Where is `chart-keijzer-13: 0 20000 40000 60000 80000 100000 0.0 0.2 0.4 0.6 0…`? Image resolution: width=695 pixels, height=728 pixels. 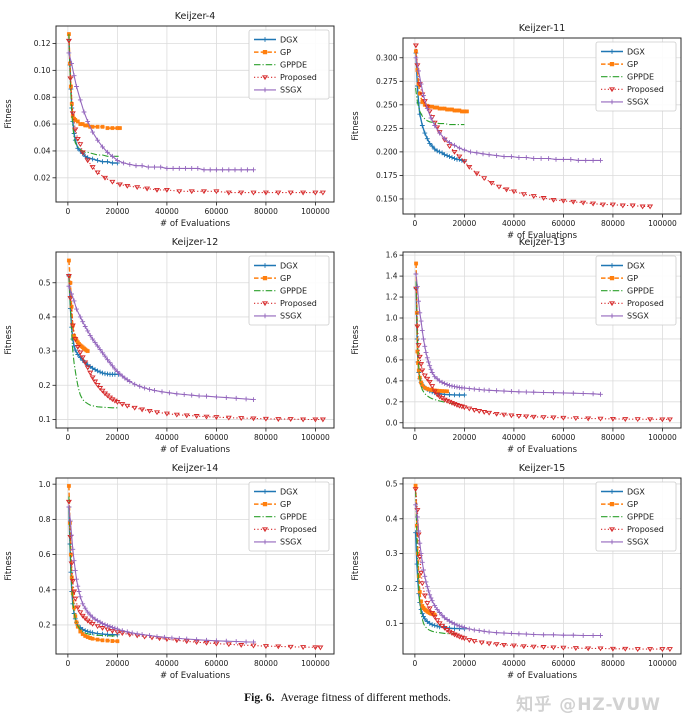 chart-keijzer-13: 0 20000 40000 60000 80000 100000 0.0 0.2 0.4 0.6 0… is located at coordinates (516, 346).